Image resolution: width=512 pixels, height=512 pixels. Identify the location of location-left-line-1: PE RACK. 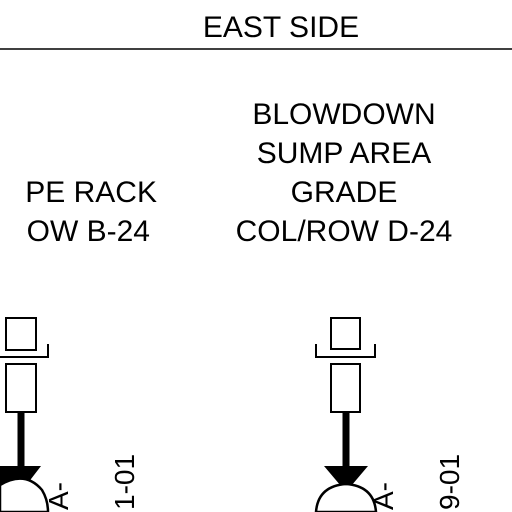
(91, 192).